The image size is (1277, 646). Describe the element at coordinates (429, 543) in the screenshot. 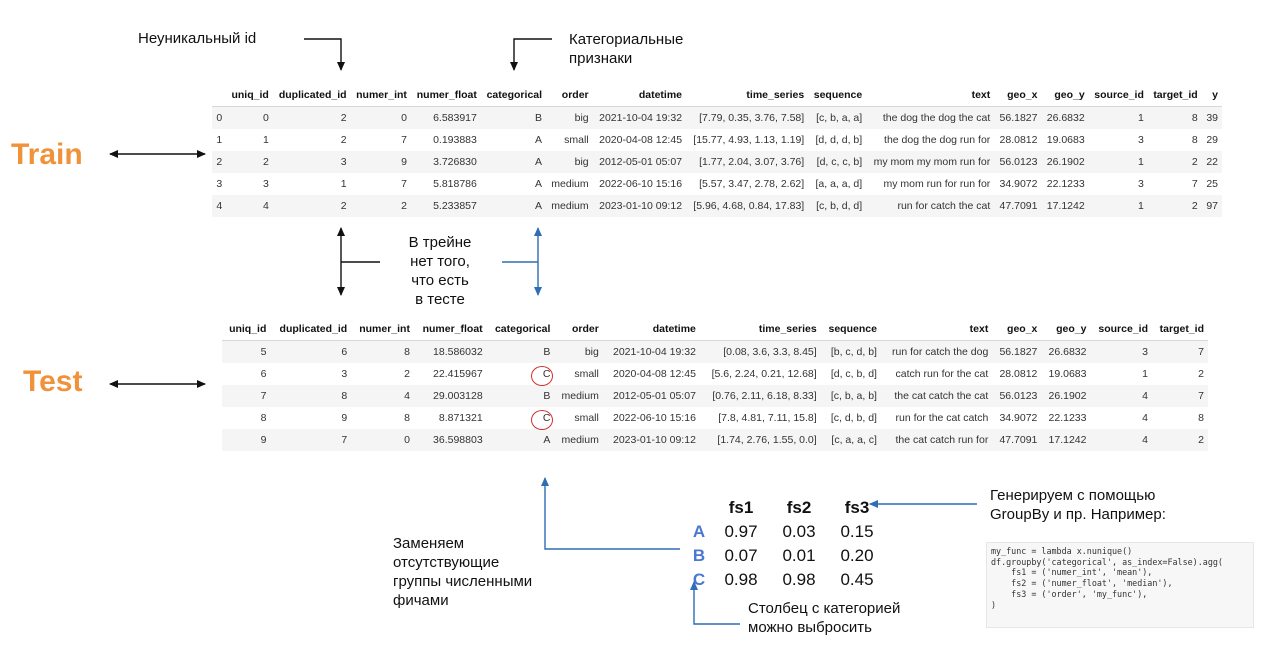

I see `replace-groups-line-1: Заменяем` at that location.